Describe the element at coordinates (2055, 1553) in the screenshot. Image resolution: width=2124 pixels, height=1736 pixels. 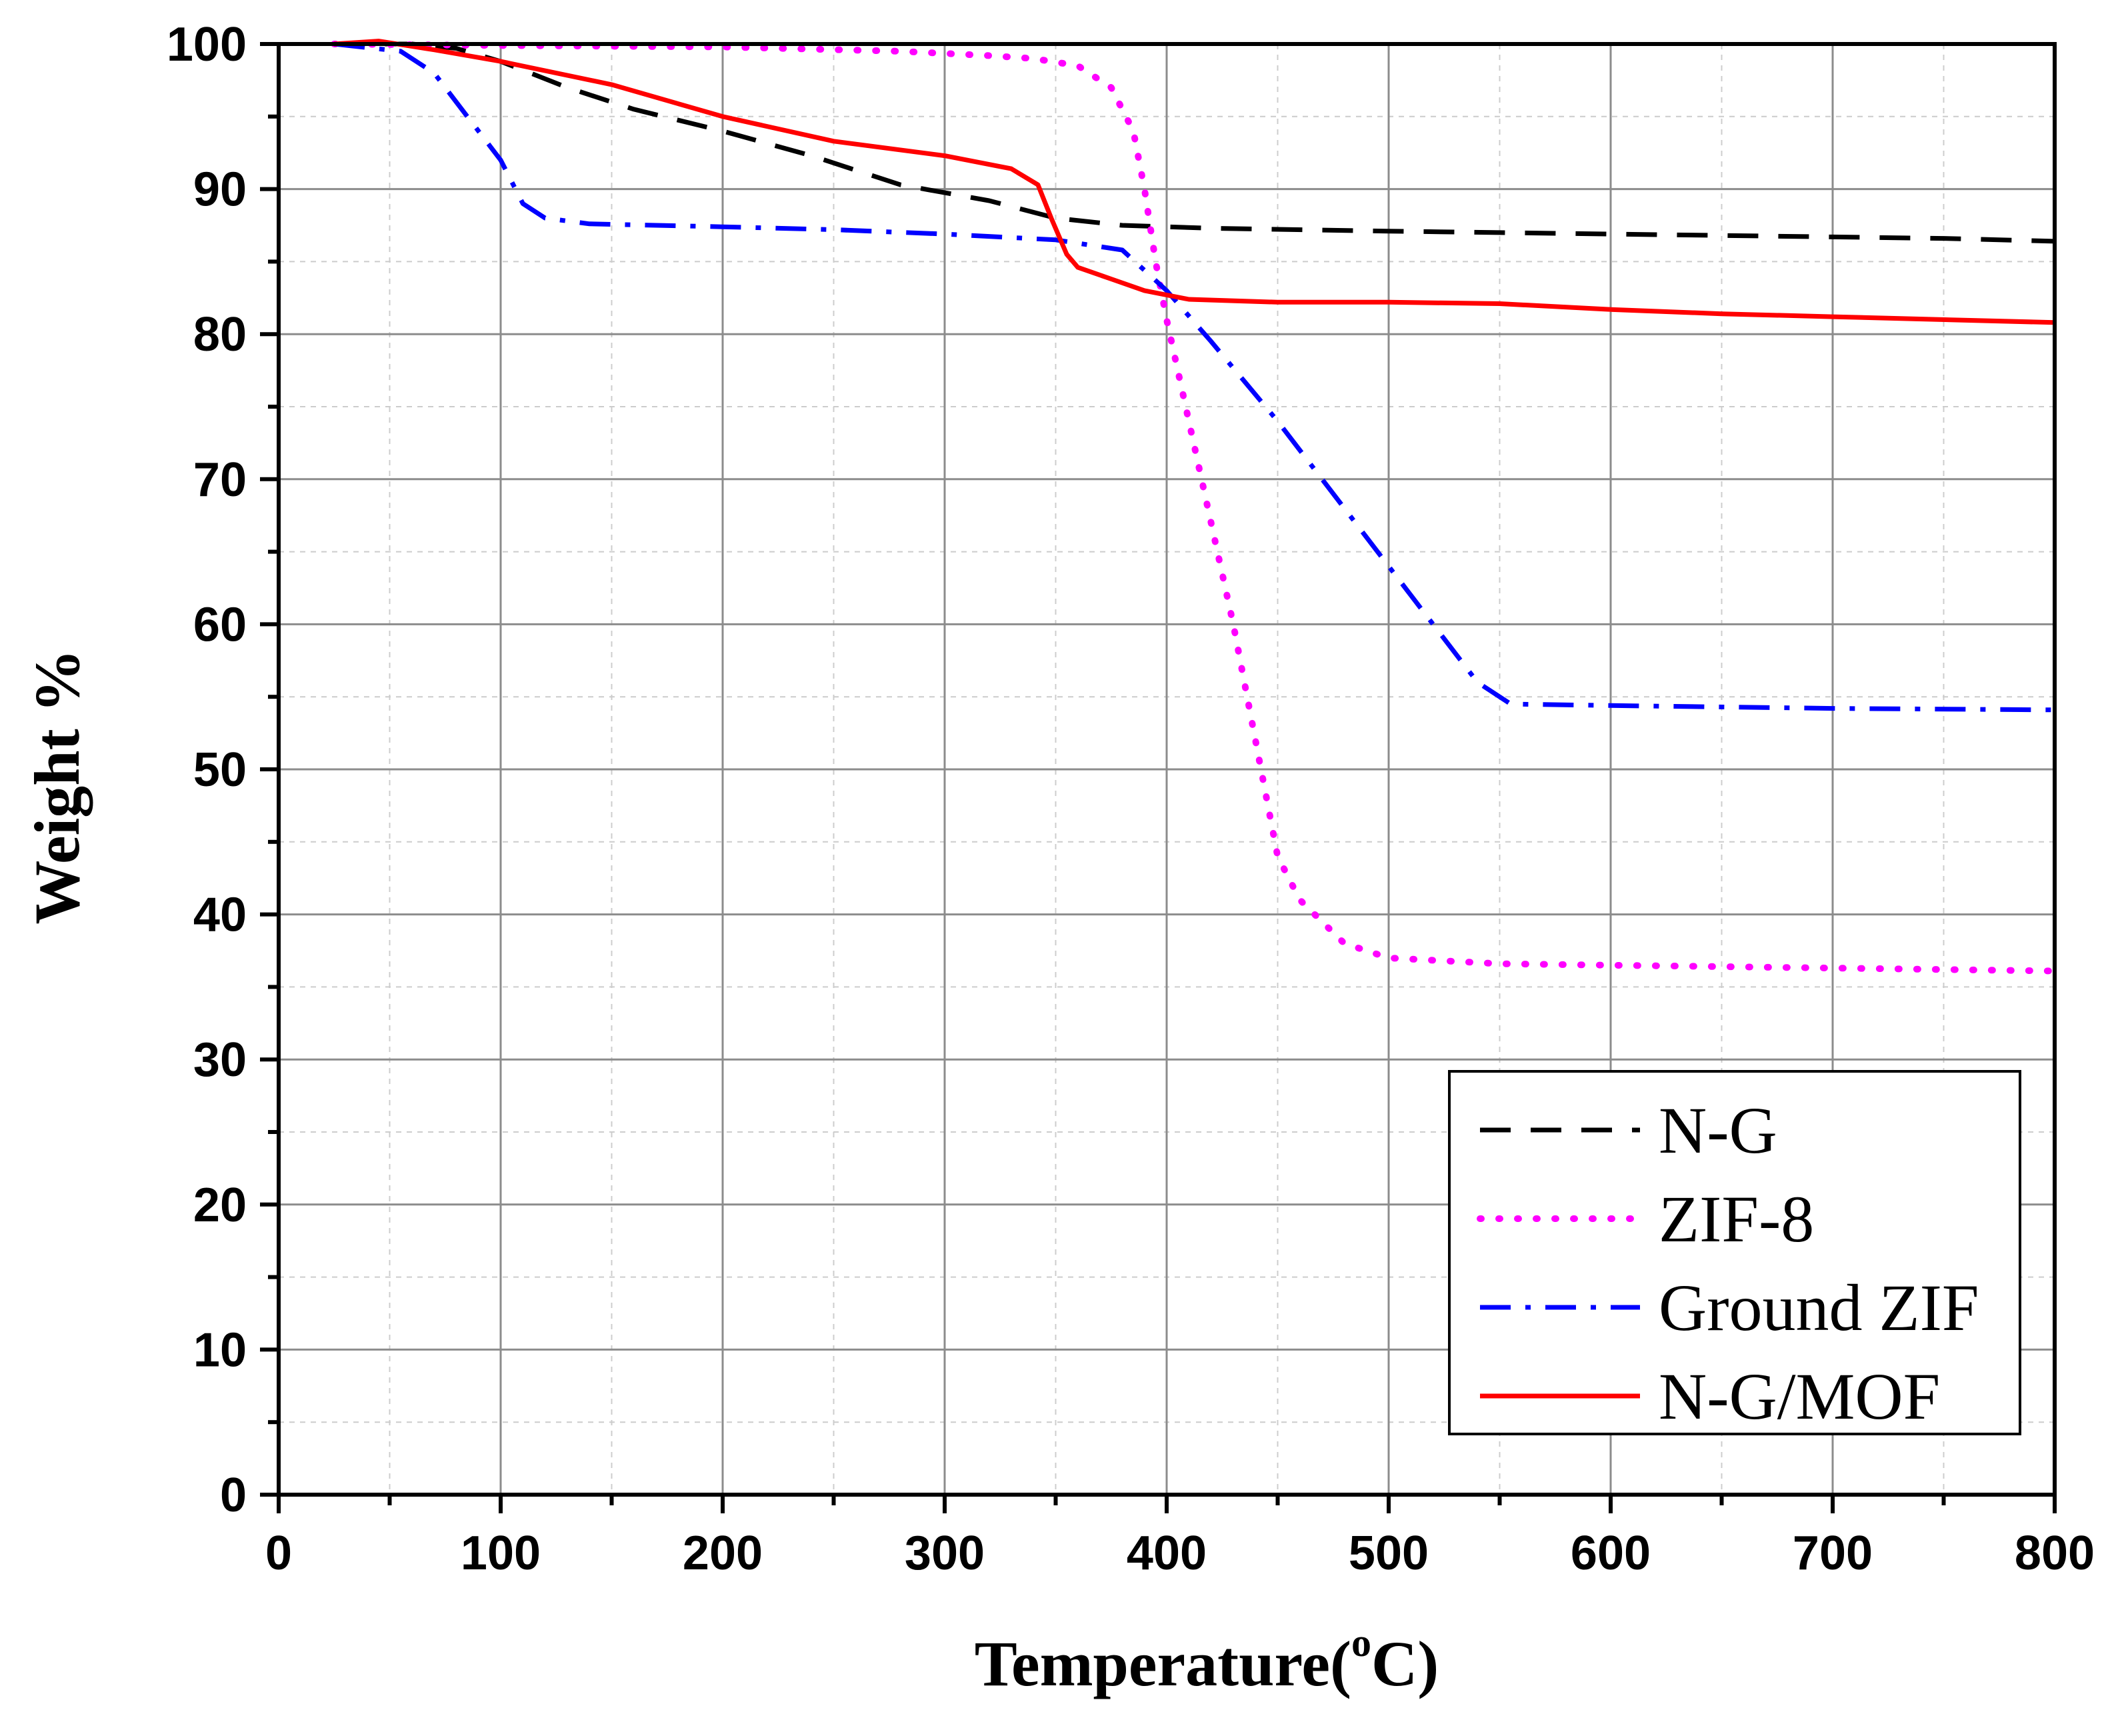
I see `x-tick-label: 800` at that location.